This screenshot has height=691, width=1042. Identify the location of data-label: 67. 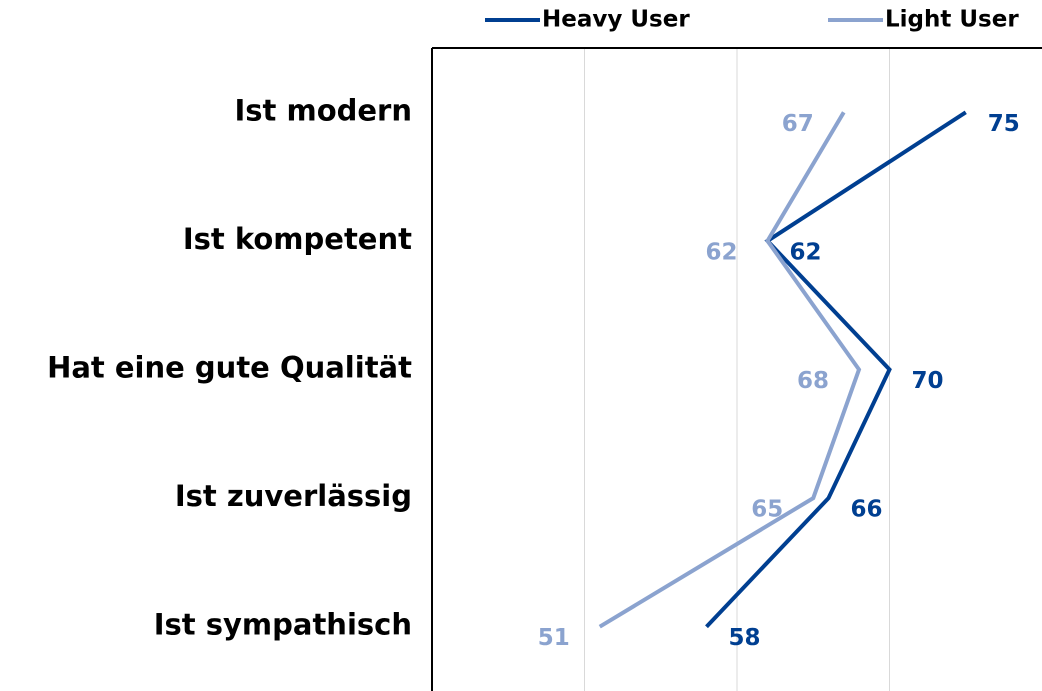
(798, 124).